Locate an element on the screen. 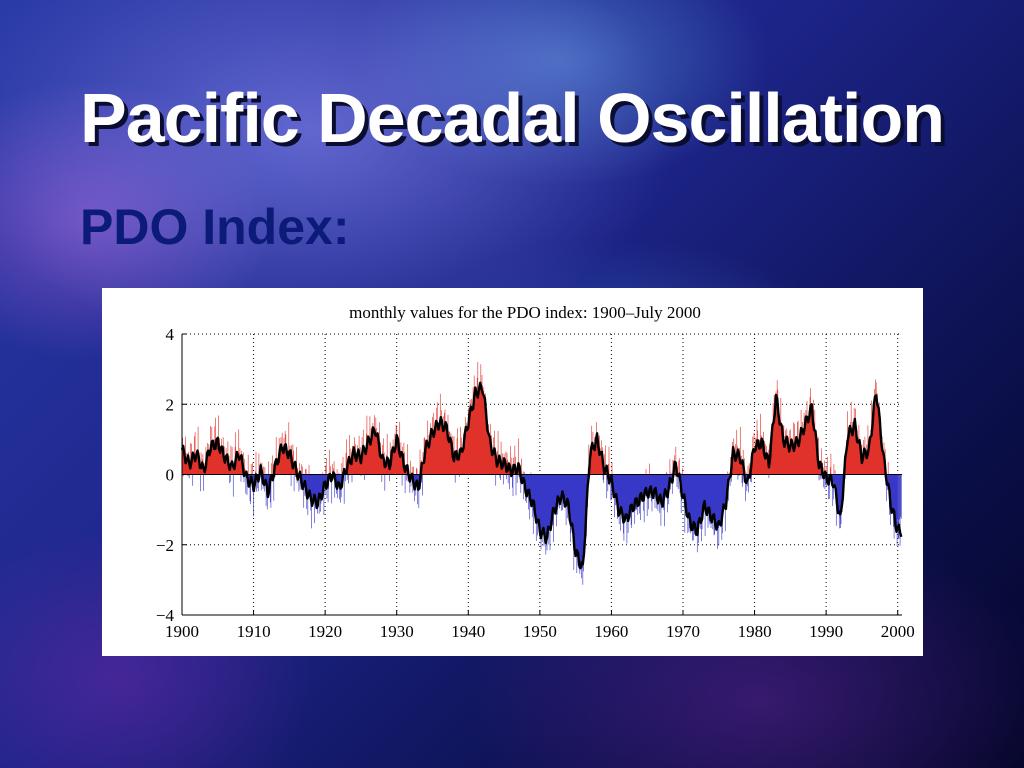  x-tick-label-1910: 1910 is located at coordinates (254, 631).